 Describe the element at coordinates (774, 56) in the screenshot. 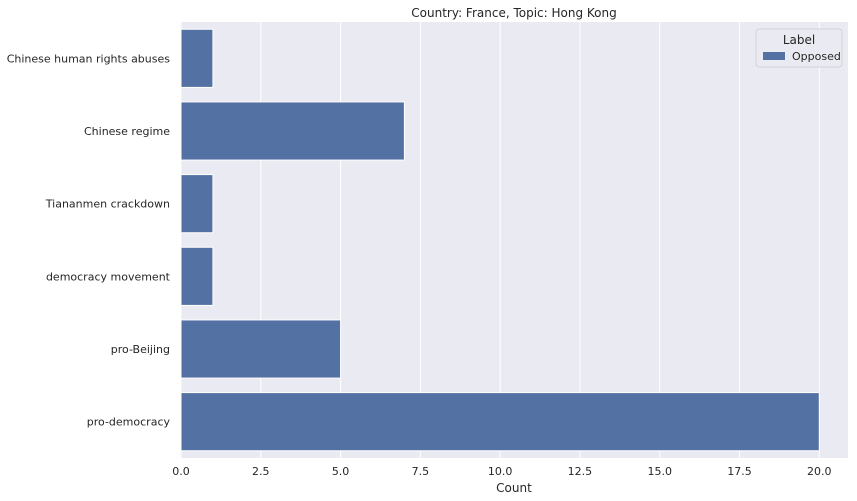

I see `legend-swatch` at that location.